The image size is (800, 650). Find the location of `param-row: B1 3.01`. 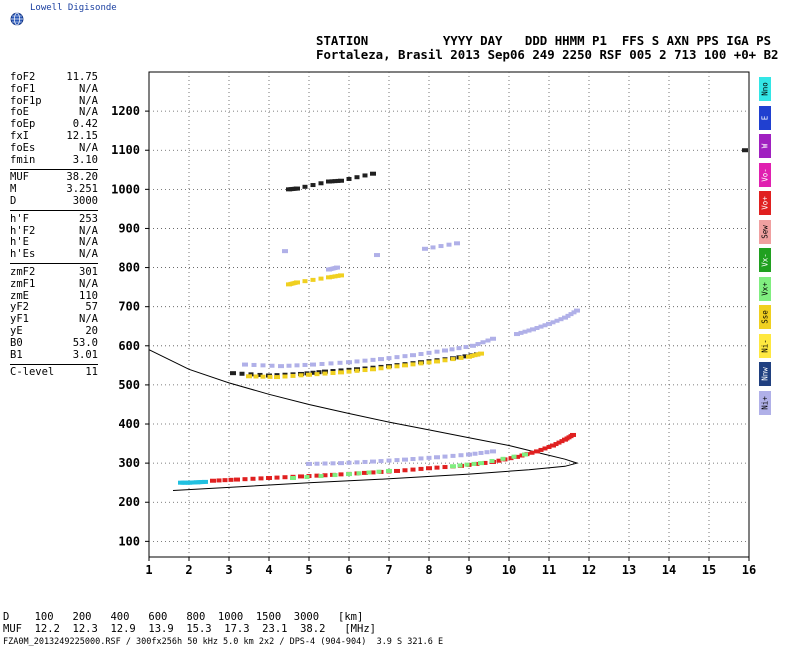

param-row: B1 3.01 is located at coordinates (54, 355).